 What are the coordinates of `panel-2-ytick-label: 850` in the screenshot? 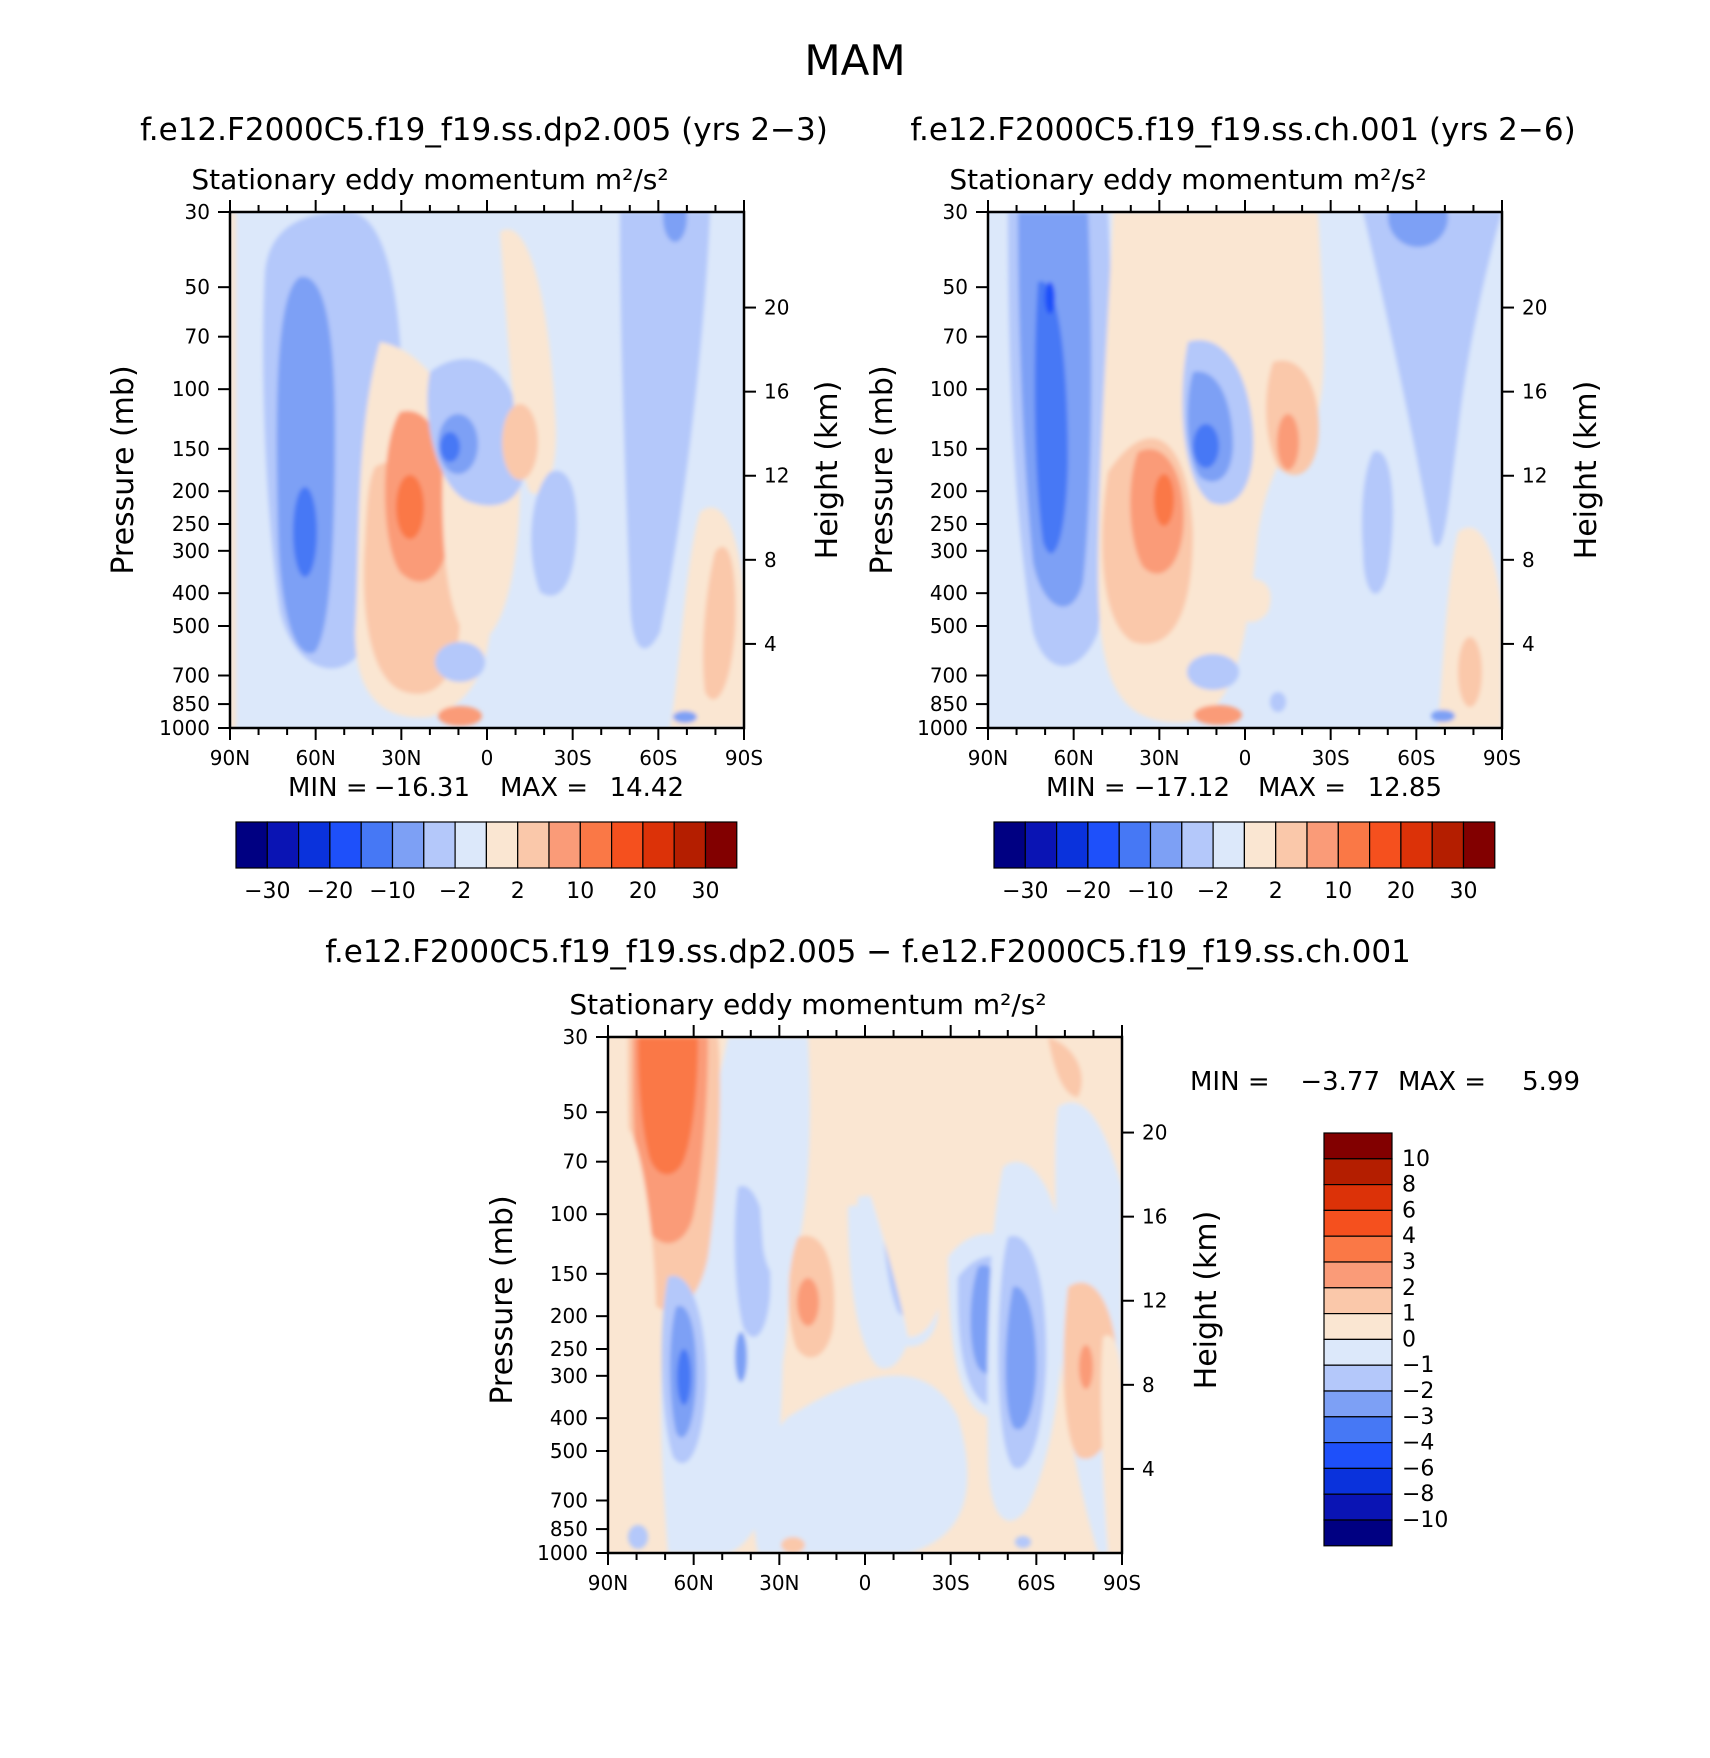 It's located at (949, 704).